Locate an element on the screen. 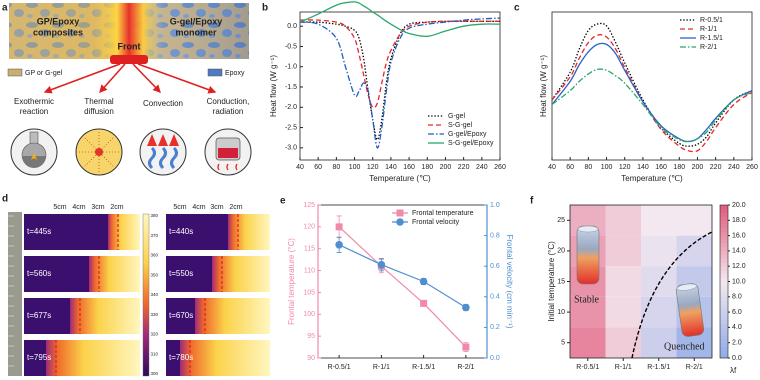 Image resolution: width=760 pixels, height=380 pixels. ruler is located at coordinates (15, 294).